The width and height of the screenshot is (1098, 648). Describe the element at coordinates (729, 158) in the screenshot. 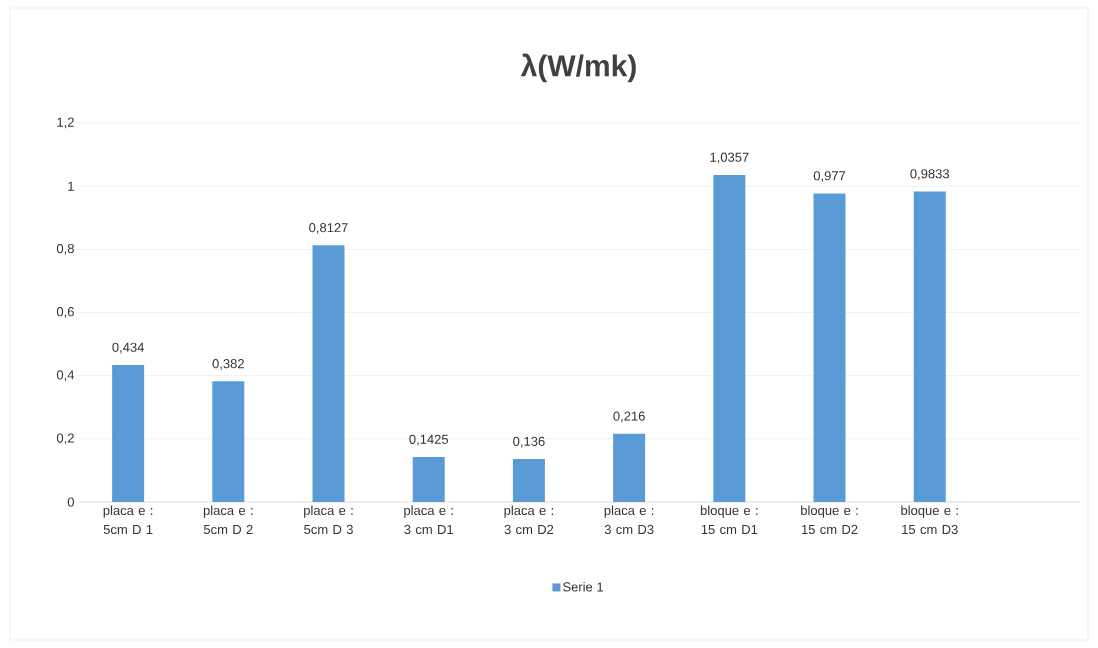

I see `data-label: 1,0357` at that location.